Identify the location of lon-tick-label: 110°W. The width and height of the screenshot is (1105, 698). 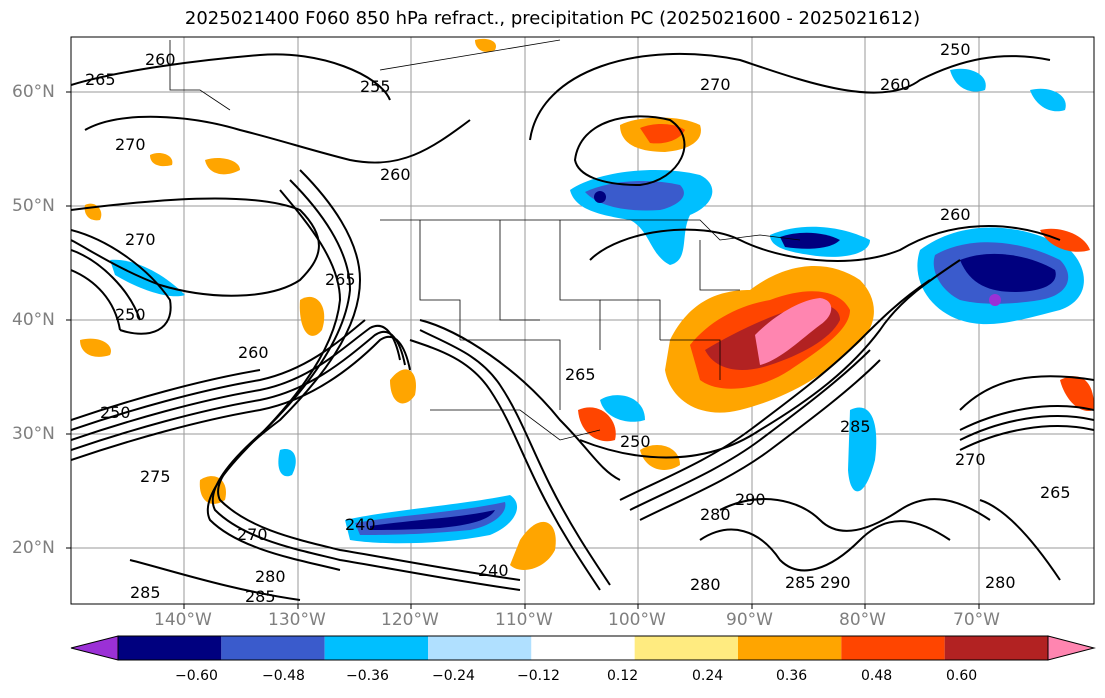
(524, 620).